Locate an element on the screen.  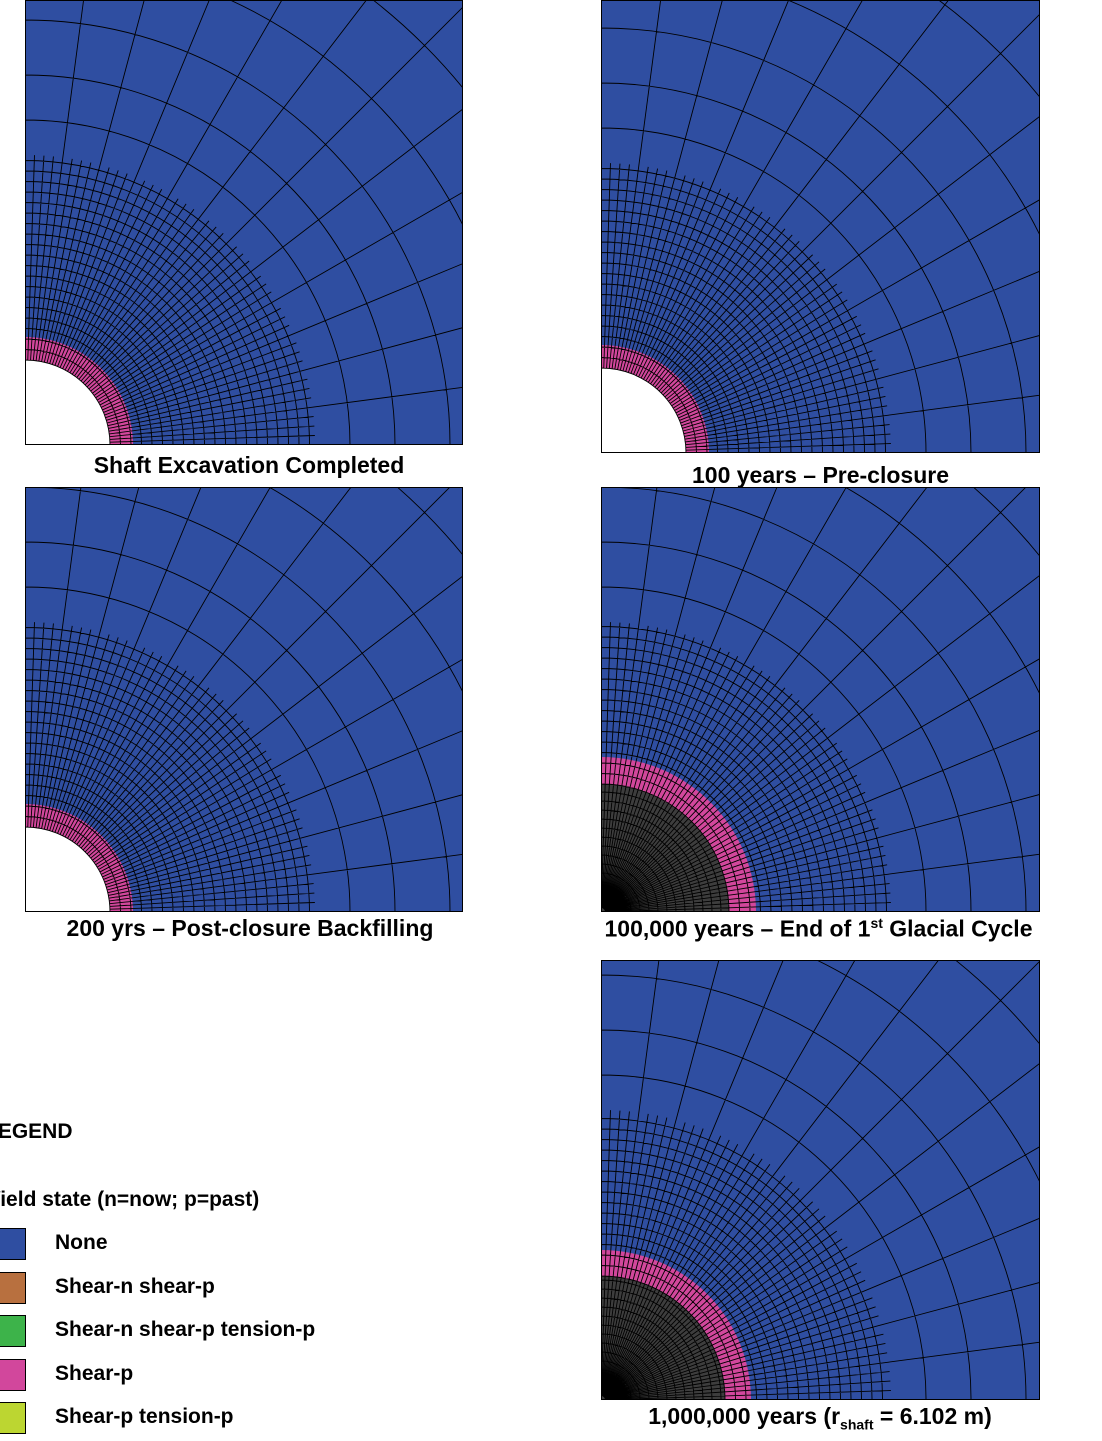
caption-sub: shaft is located at coordinates (857, 1424).